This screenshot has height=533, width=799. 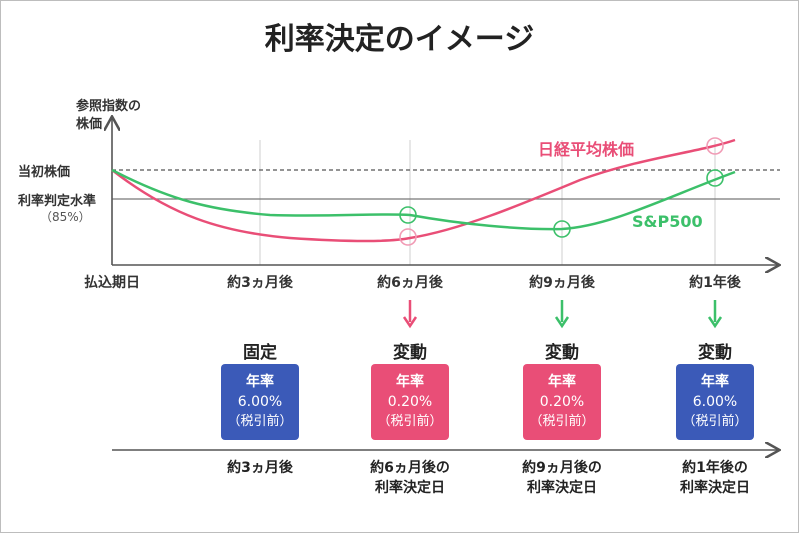 I want to click on sp500-marker-6m, so click(x=408, y=215).